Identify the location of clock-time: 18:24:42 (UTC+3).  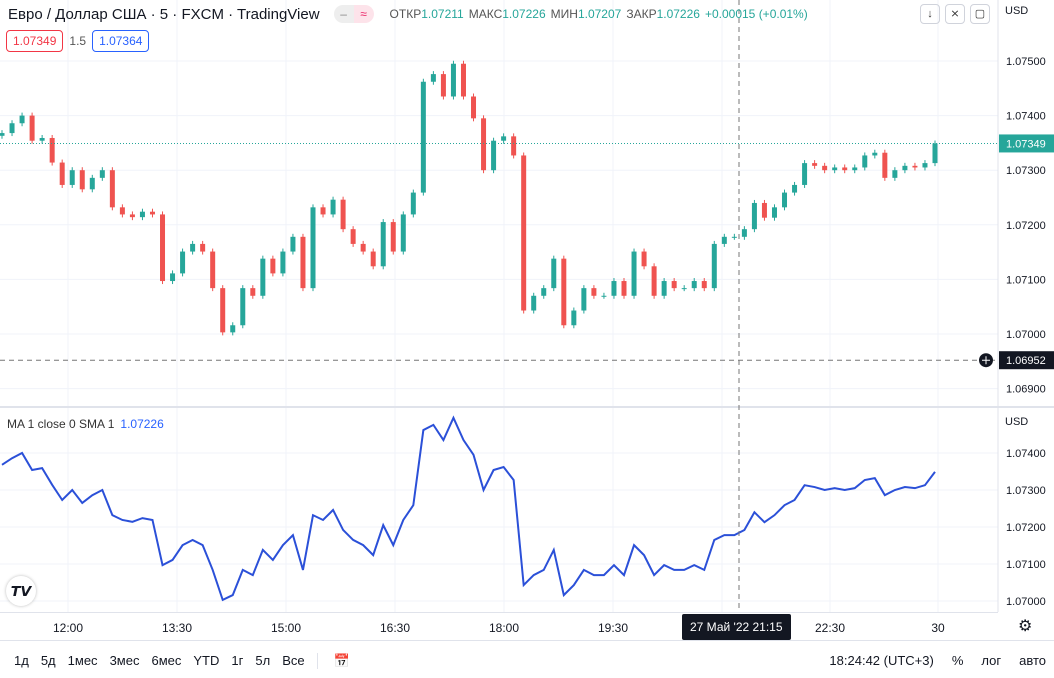
(881, 660).